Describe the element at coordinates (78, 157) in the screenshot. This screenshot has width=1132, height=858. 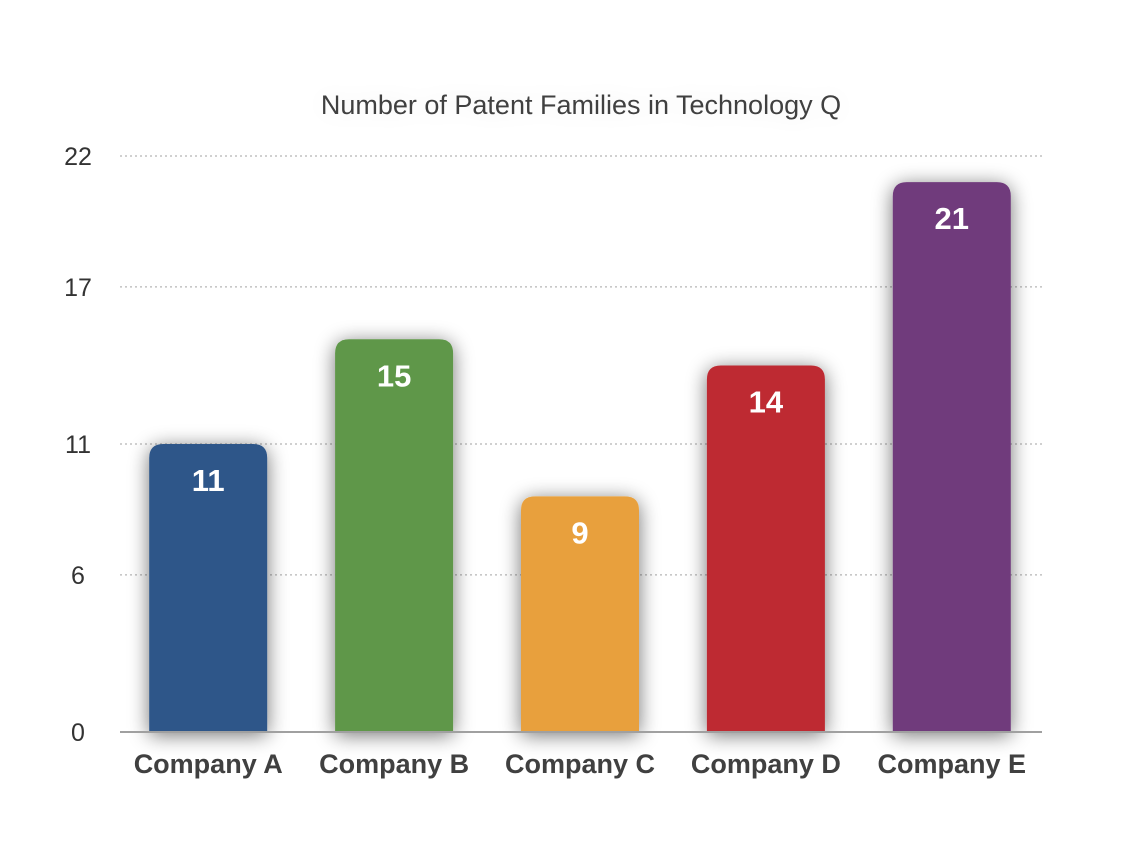
I see `y-tick-label: 22` at that location.